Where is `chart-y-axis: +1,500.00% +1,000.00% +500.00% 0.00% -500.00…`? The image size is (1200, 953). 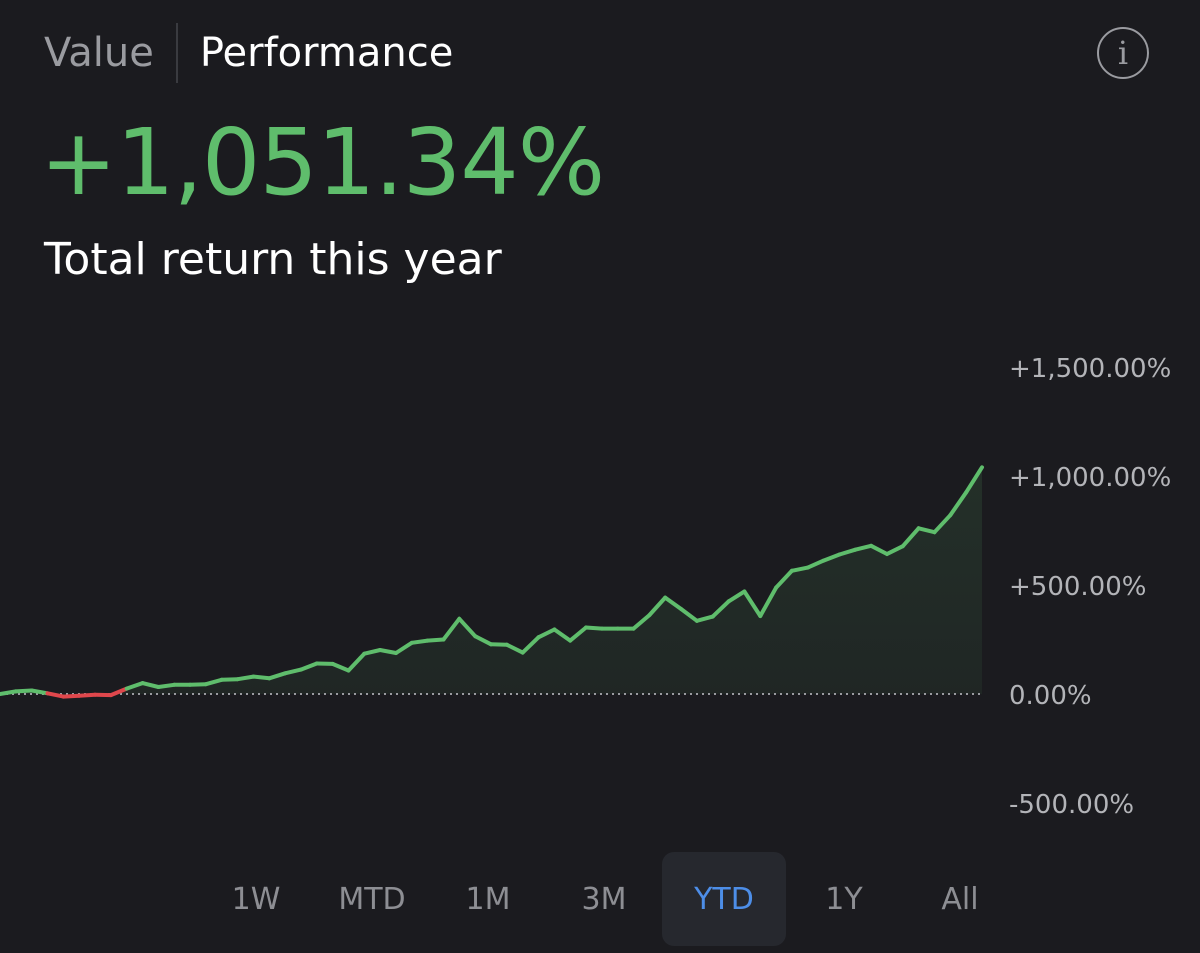 chart-y-axis: +1,500.00% +1,000.00% +500.00% 0.00% -500.00… is located at coordinates (1090, 587).